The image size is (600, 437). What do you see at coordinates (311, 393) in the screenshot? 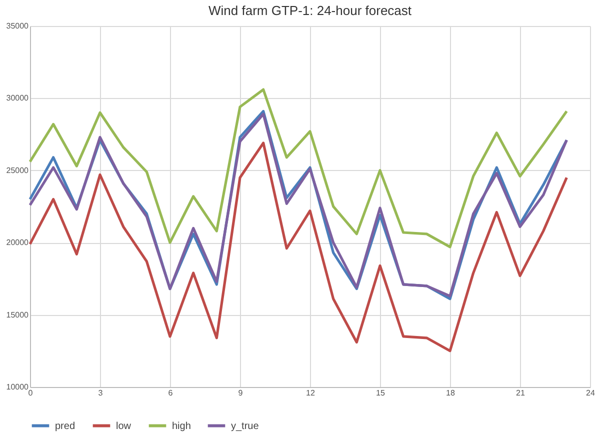
I see `x-tick-label: 12` at bounding box center [311, 393].